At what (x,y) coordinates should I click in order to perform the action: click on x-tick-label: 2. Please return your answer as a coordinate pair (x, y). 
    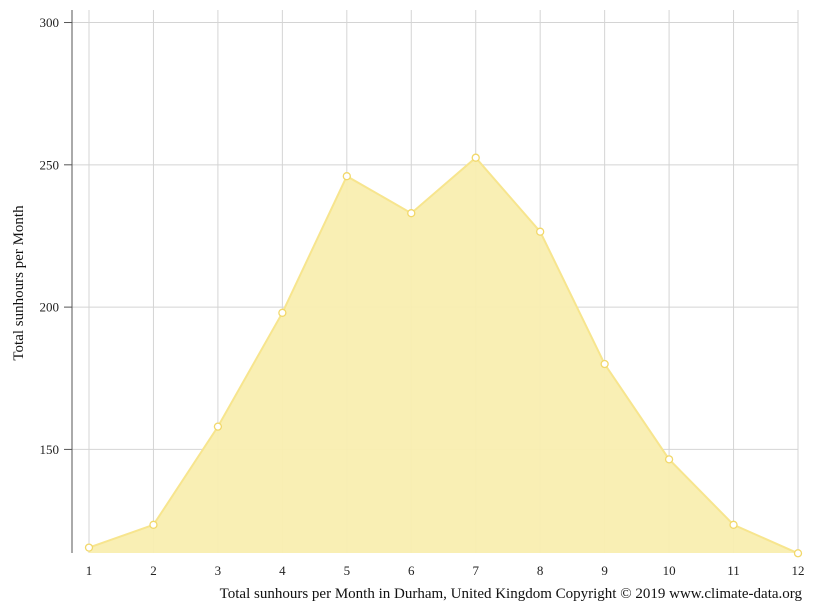
    Looking at the image, I should click on (153, 570).